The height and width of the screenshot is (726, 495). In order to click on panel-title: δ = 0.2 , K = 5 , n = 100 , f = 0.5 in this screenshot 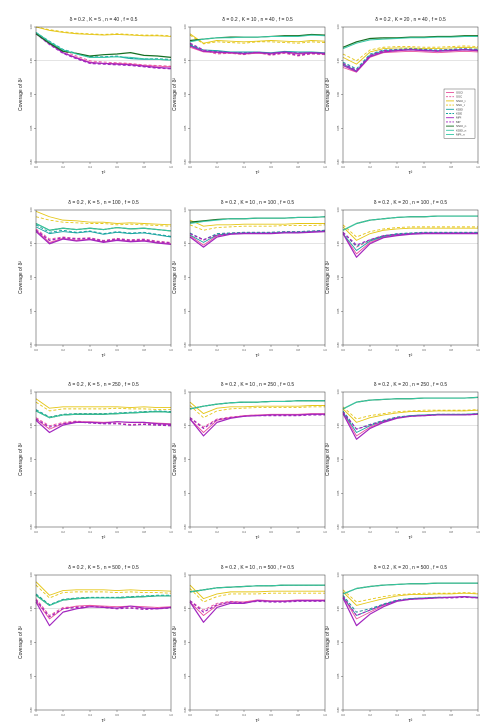, I will do `click(103, 203)`.